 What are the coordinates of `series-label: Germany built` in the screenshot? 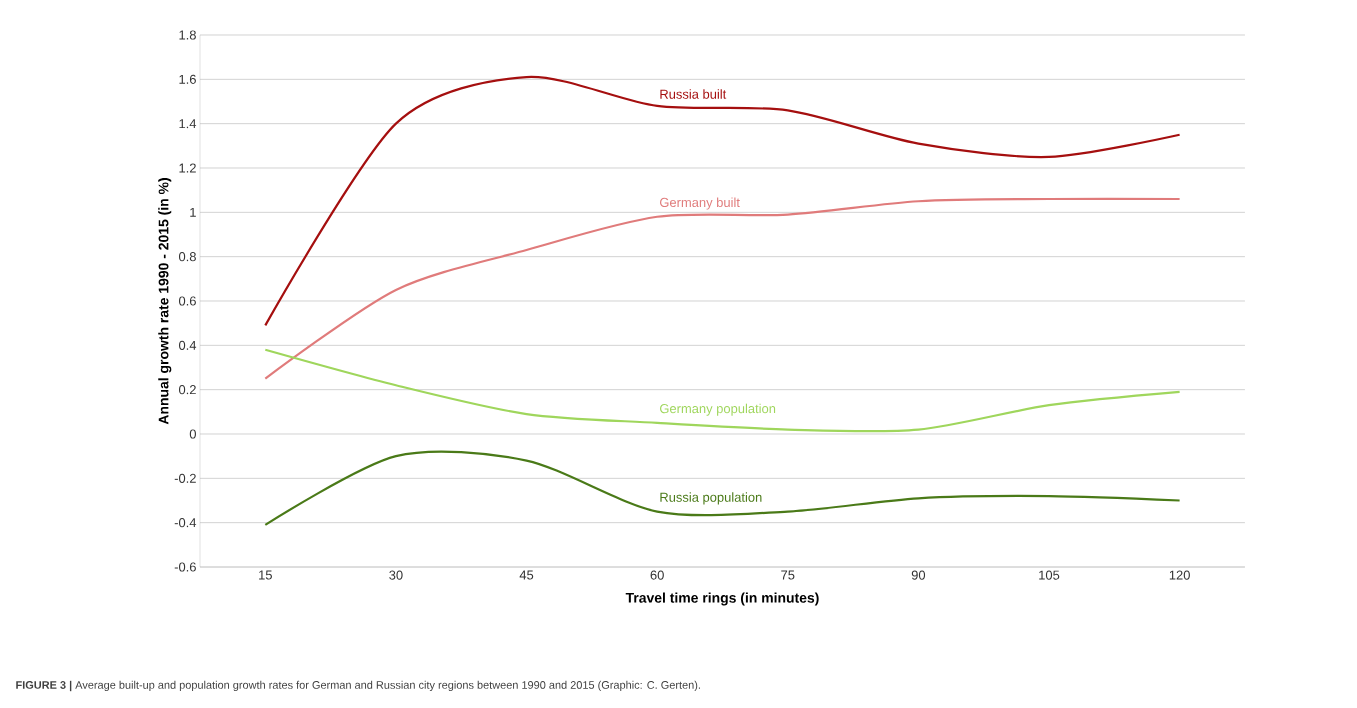 It's located at (700, 203).